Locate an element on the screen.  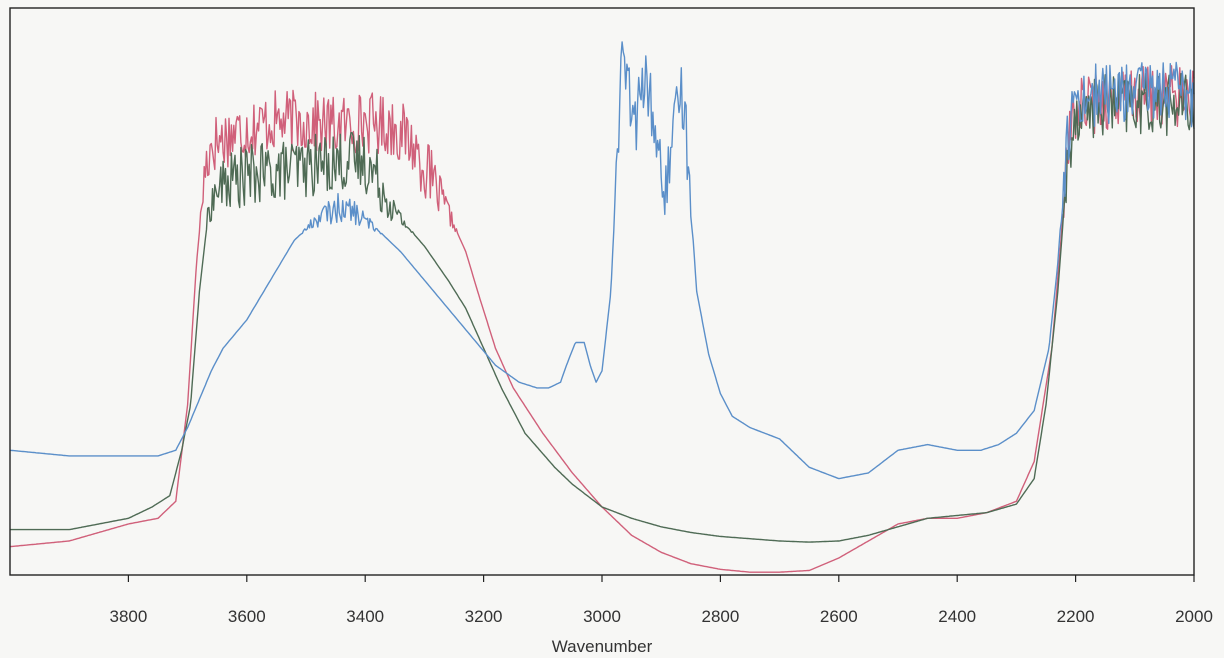
x-tick-label: 2600 is located at coordinates (839, 616).